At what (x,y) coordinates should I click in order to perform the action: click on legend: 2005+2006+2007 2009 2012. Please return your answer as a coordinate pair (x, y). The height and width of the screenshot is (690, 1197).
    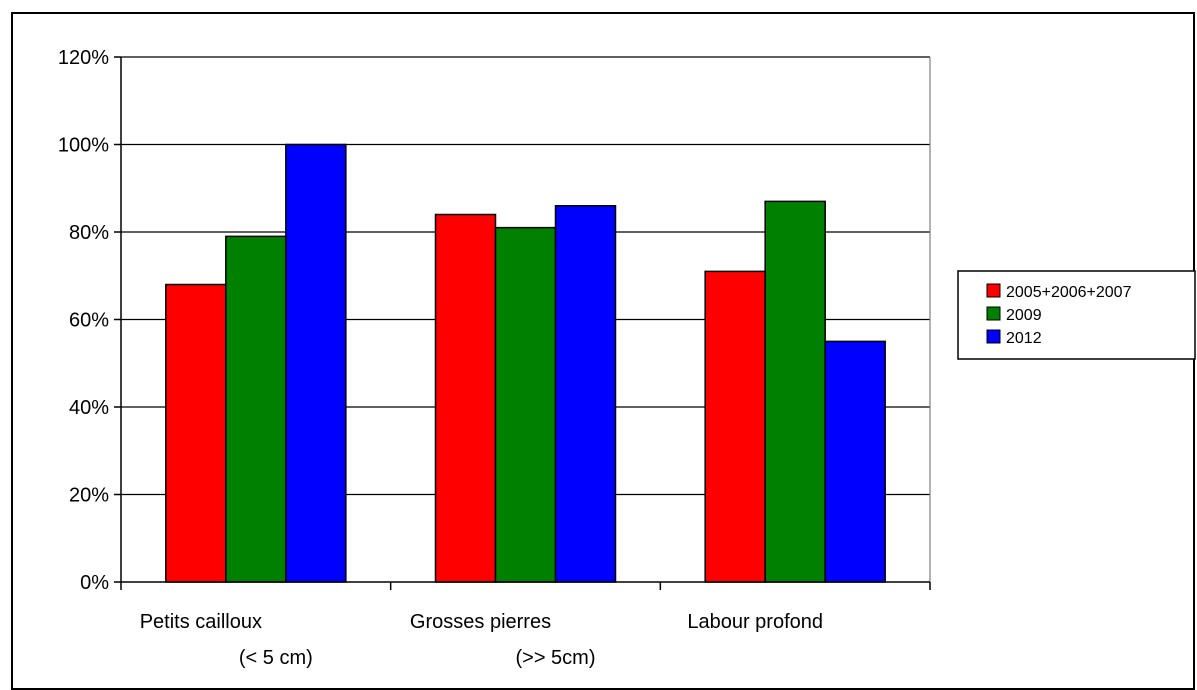
    Looking at the image, I should click on (1076, 315).